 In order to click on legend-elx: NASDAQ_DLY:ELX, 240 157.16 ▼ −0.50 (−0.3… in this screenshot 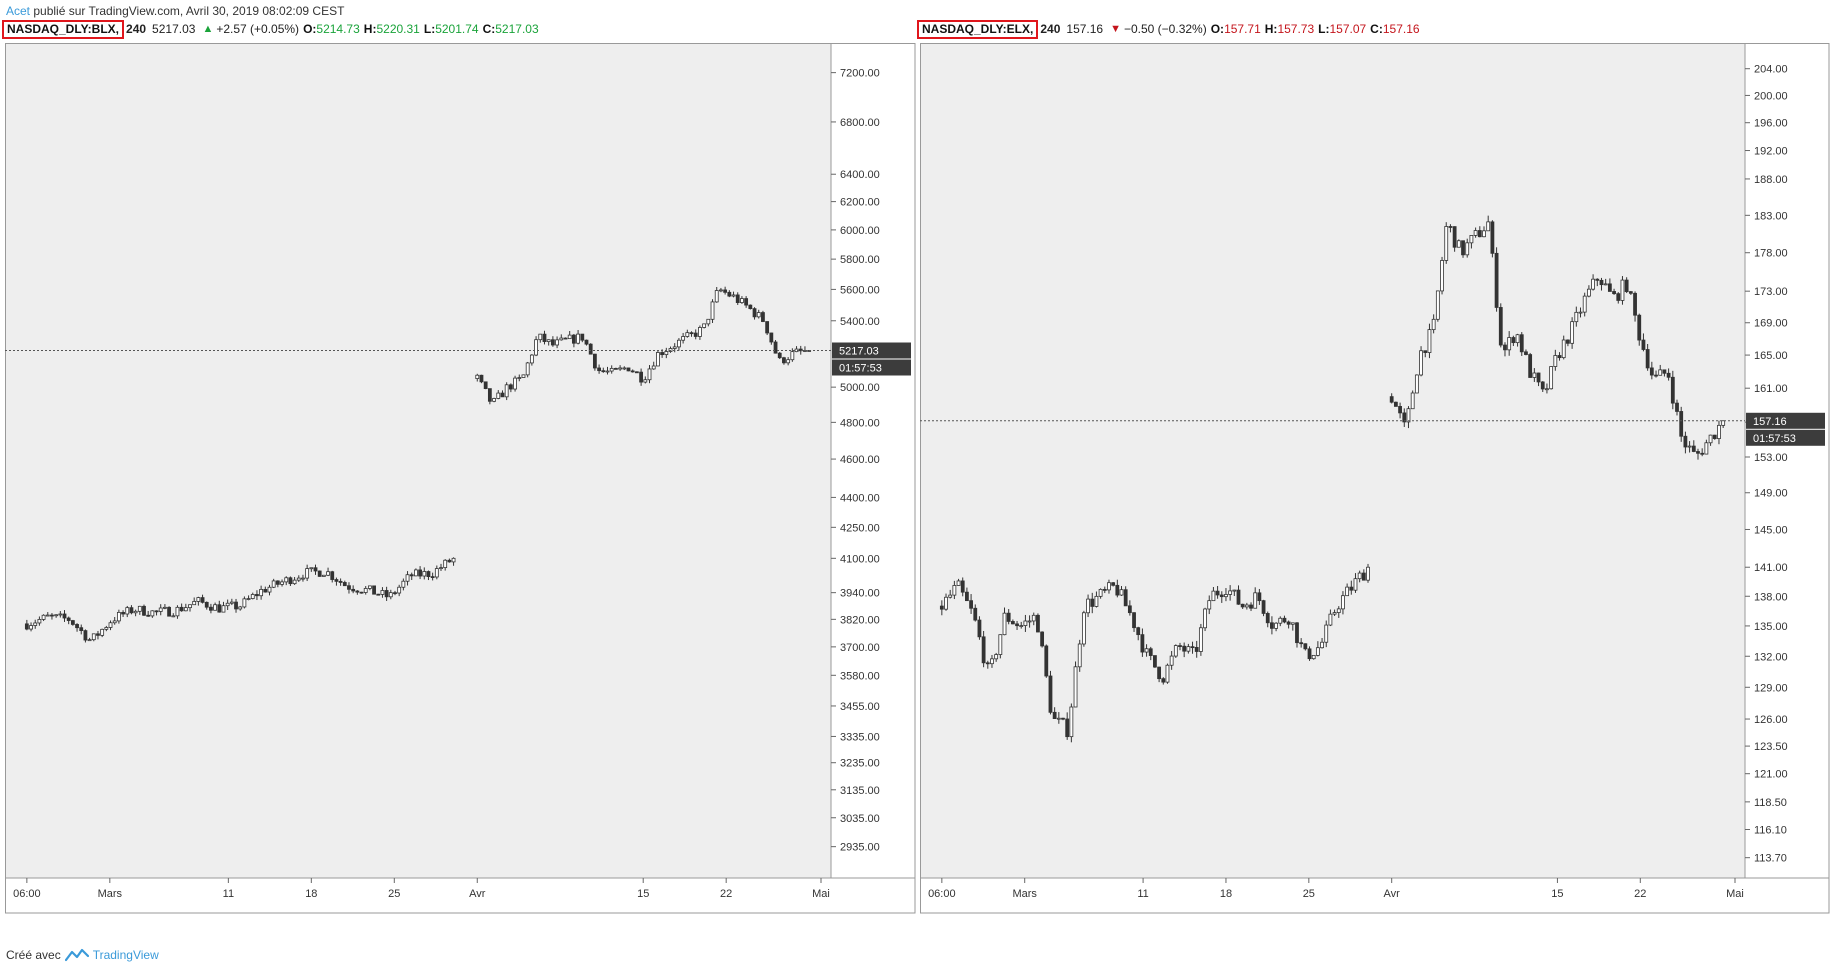, I will do `click(1170, 29)`.